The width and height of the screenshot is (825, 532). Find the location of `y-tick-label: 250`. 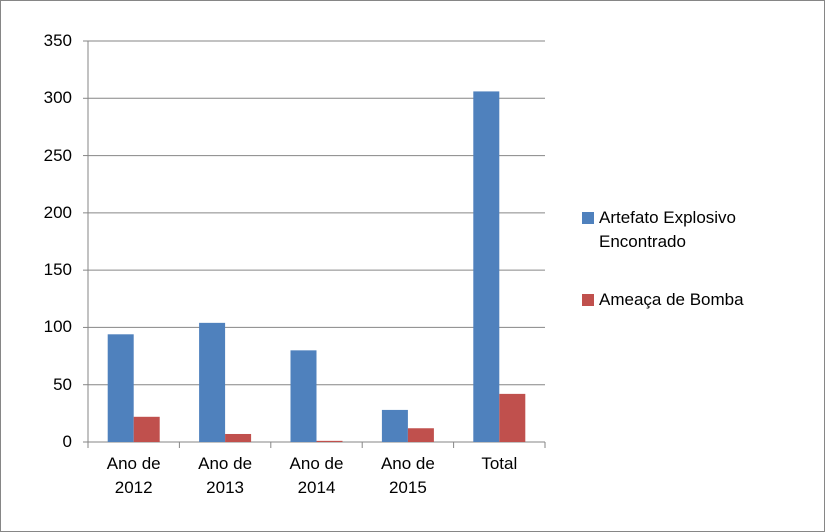

y-tick-label: 250 is located at coordinates (57, 155).